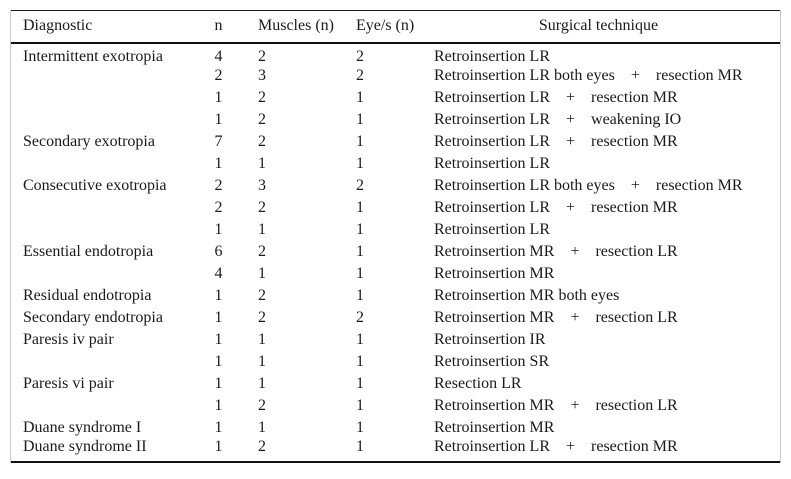 Image resolution: width=791 pixels, height=479 pixels. I want to click on table-row: 1 2 1 Retroinsertion LR + resection MR, so click(395, 98).